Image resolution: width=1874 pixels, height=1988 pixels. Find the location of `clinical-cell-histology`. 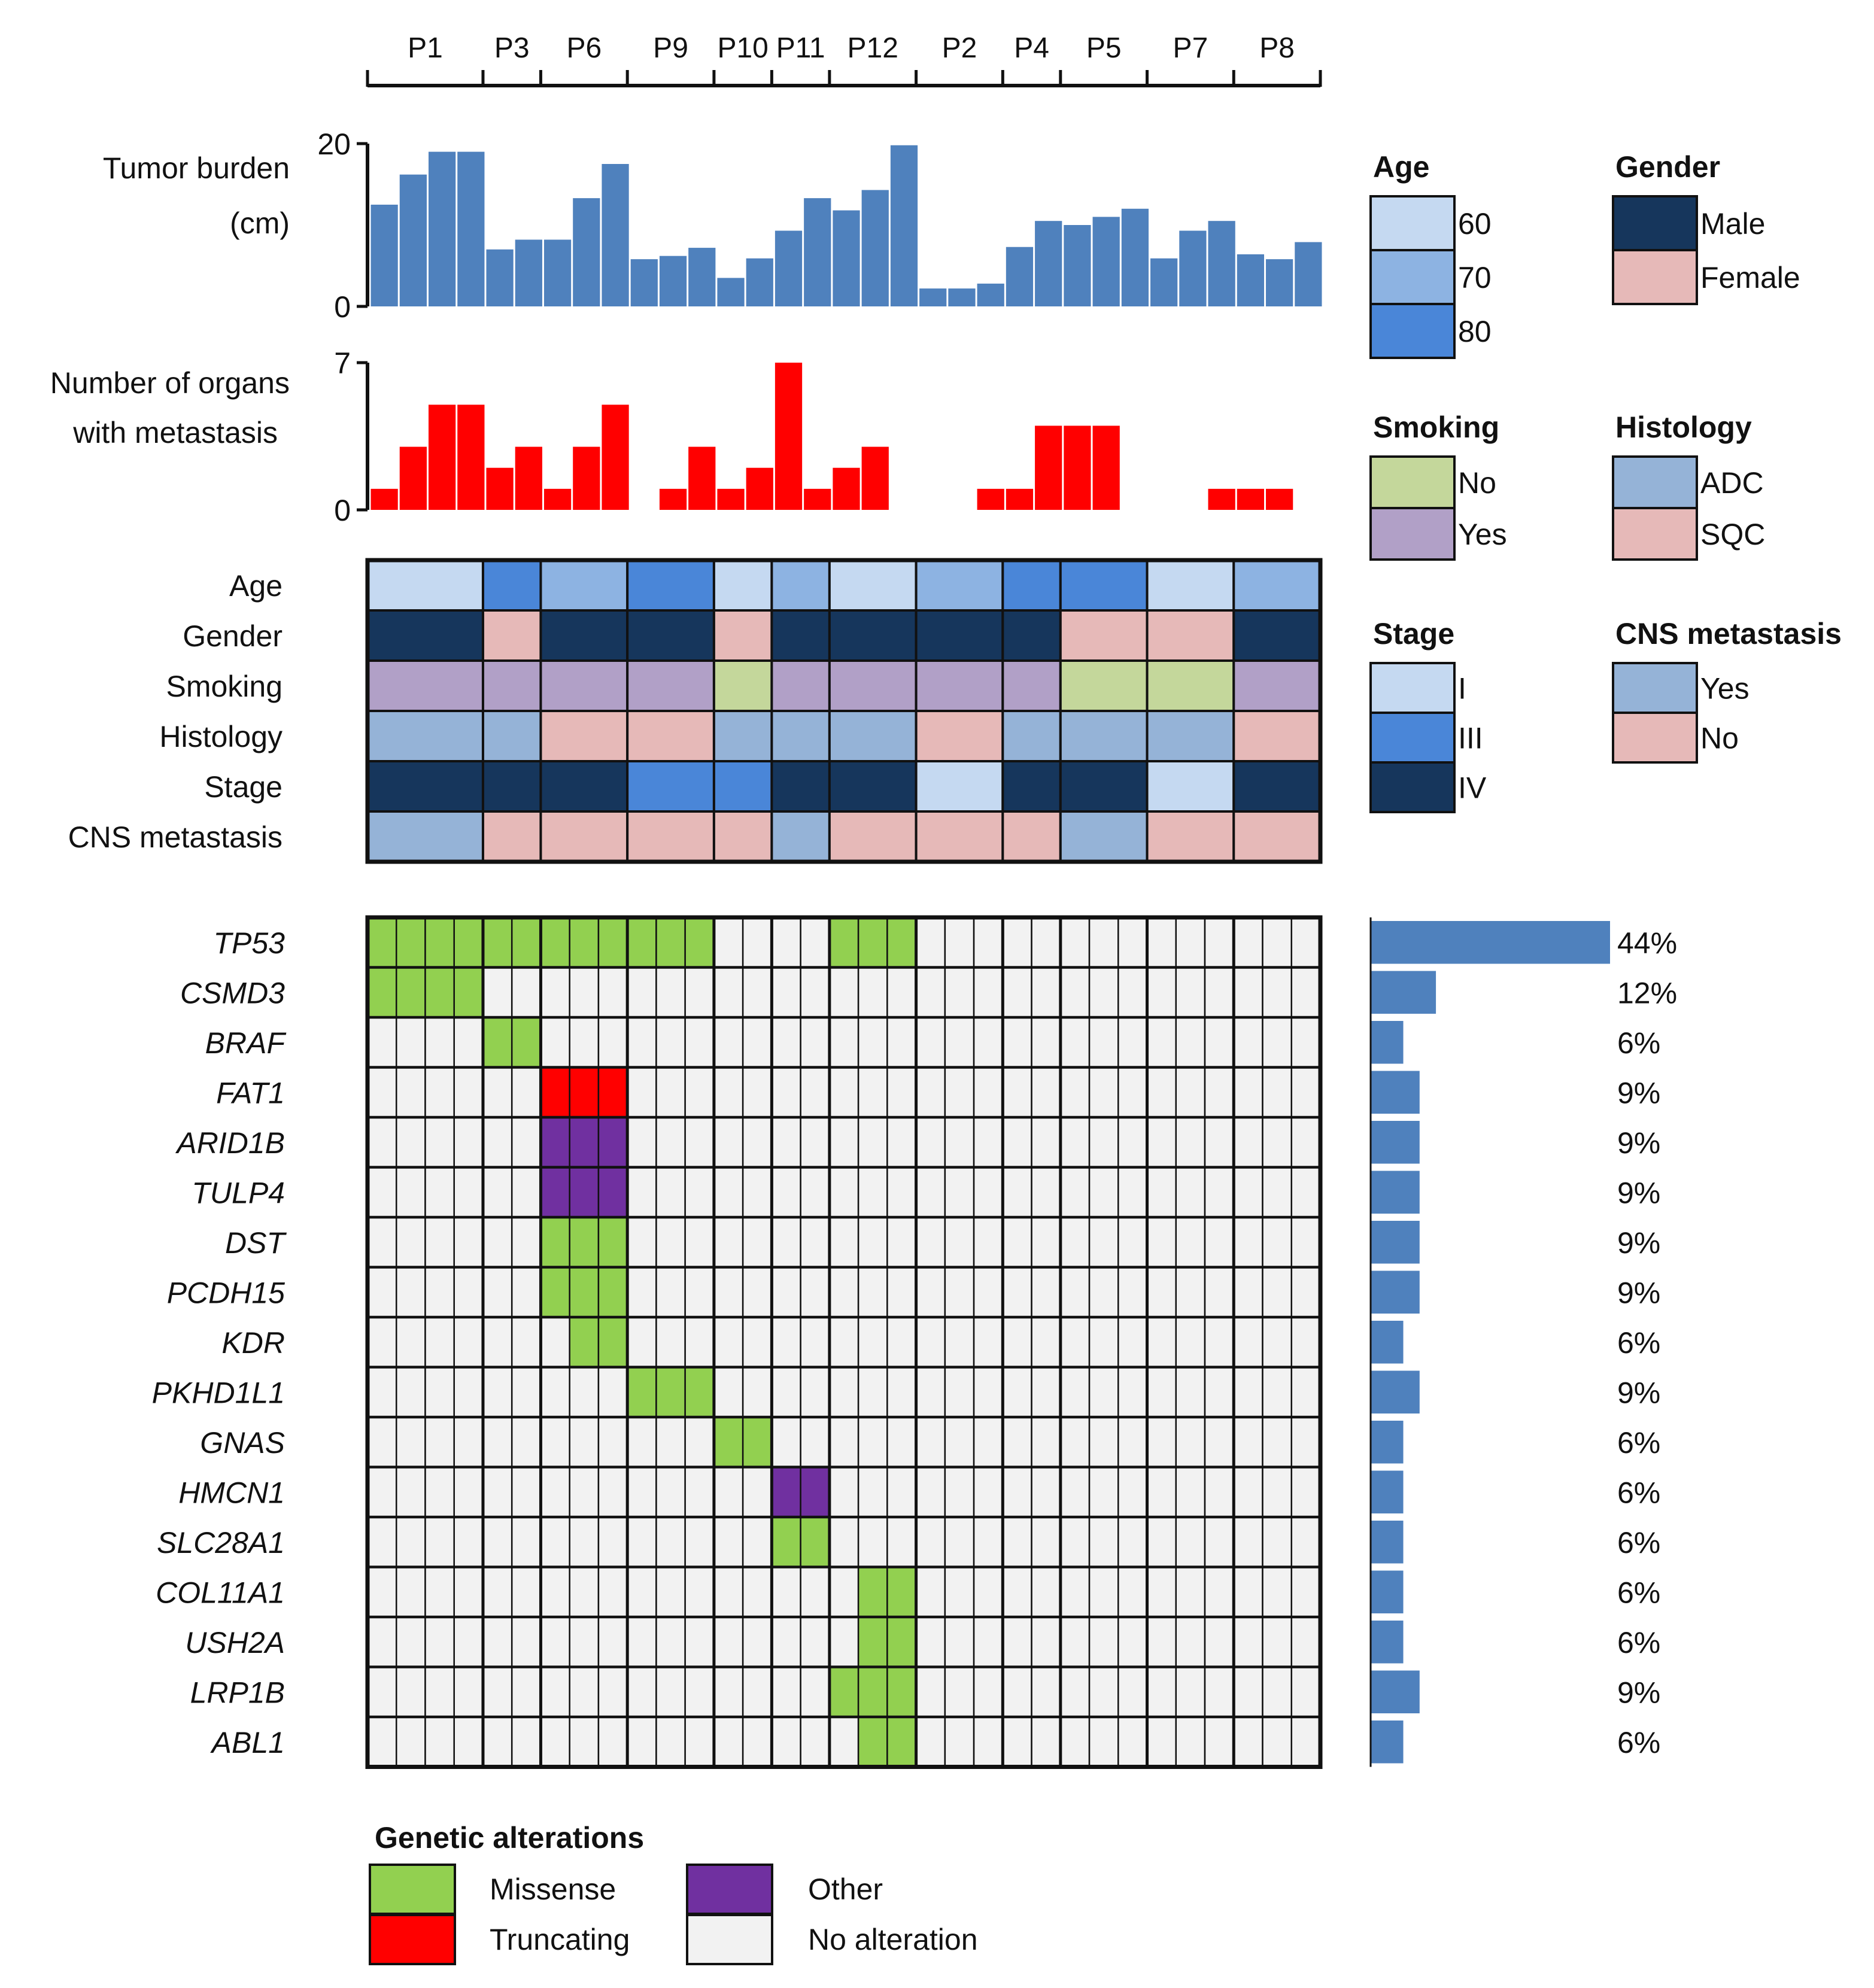

clinical-cell-histology is located at coordinates (873, 736).